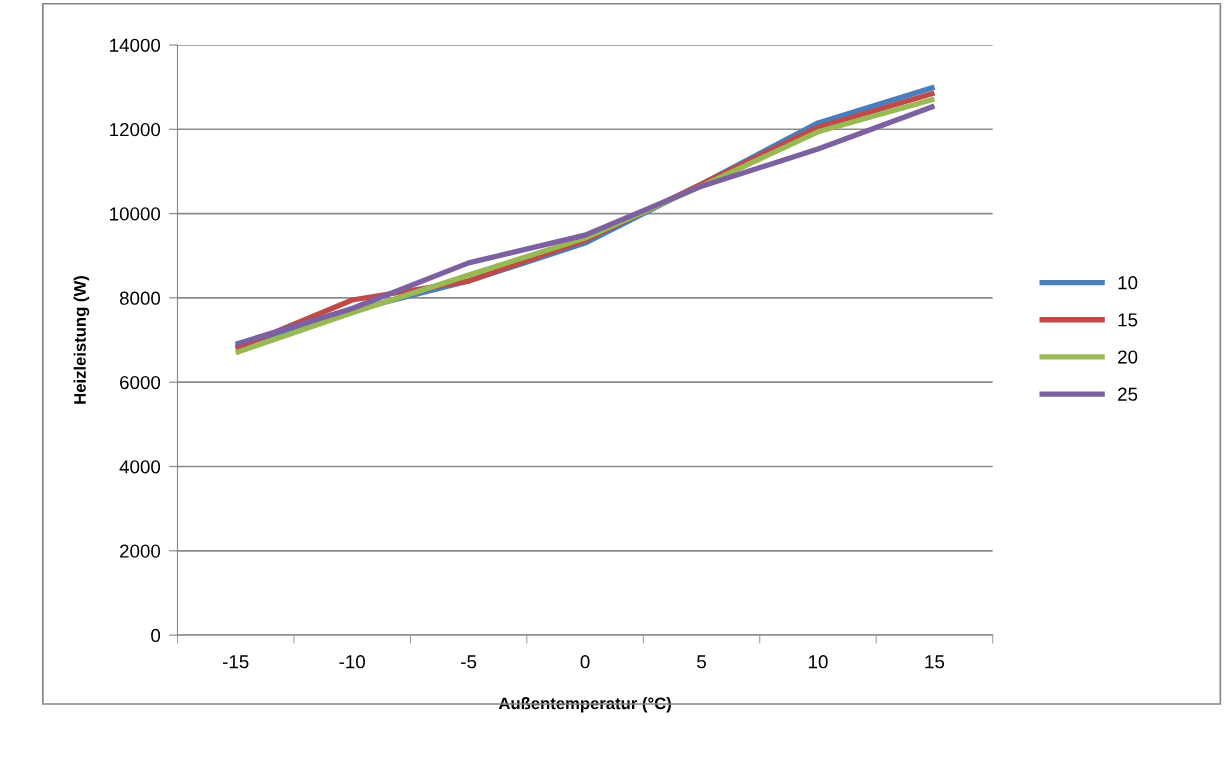  Describe the element at coordinates (140, 467) in the screenshot. I see `y-tick-label: 4000` at that location.